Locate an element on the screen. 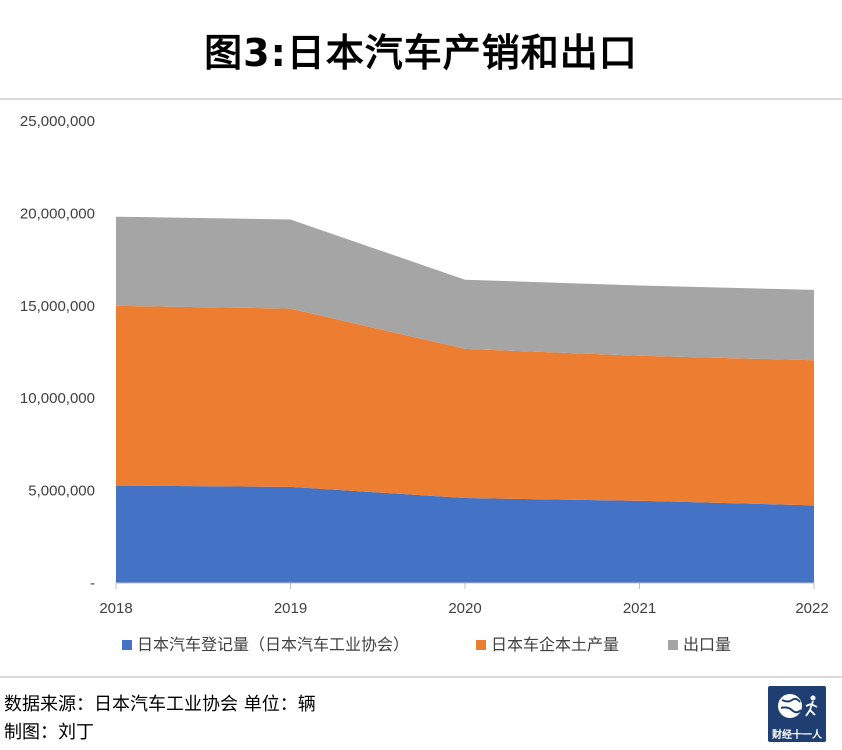  publisher-logo: 财经十一人 is located at coordinates (797, 714).